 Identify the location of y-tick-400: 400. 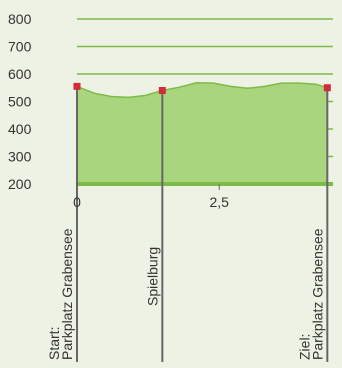
(20, 129).